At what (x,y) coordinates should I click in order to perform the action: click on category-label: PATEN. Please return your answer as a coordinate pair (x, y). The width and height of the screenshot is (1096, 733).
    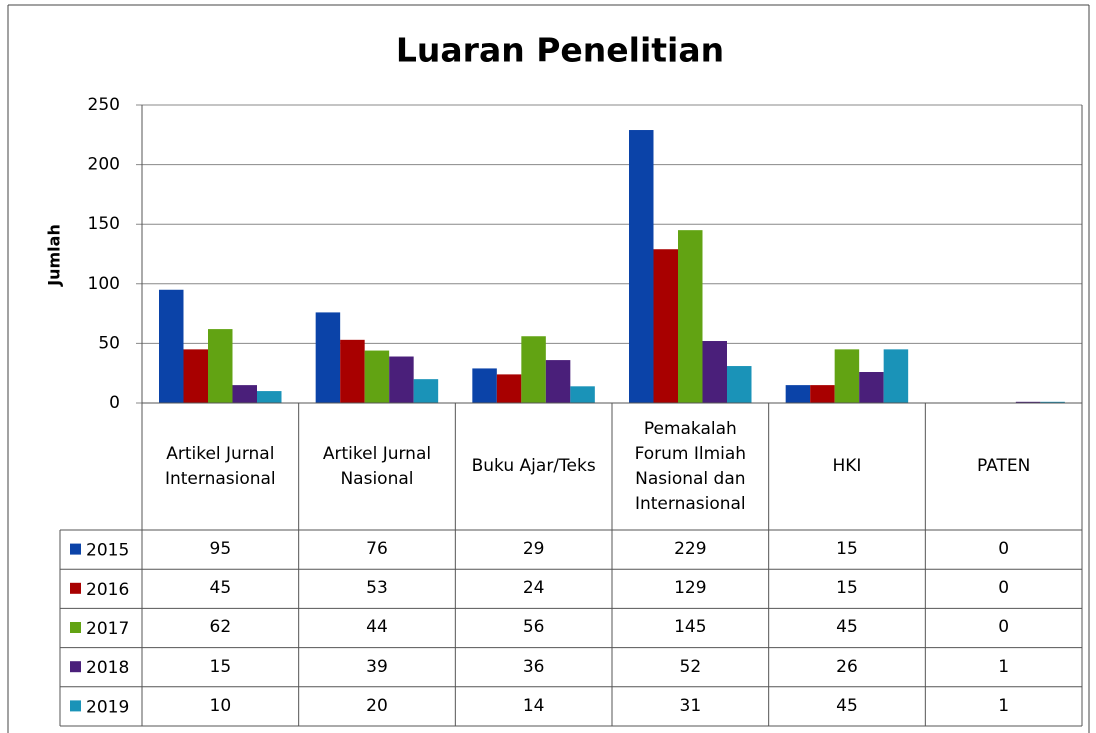
    Looking at the image, I should click on (1003, 466).